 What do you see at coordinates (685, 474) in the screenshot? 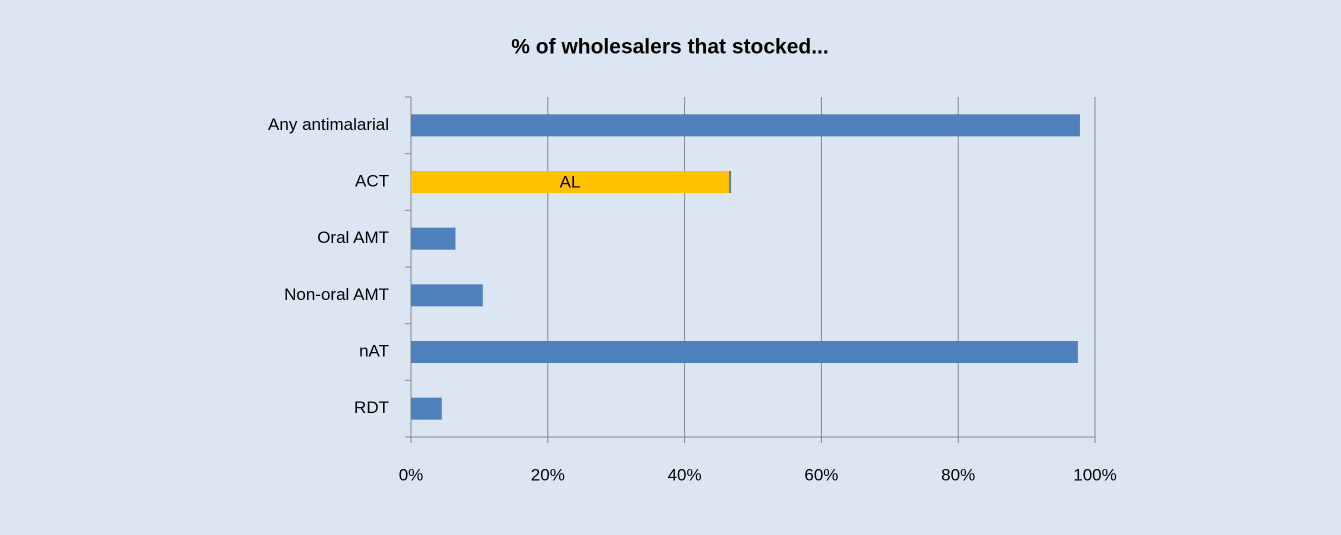
I see `x-tick-label: 40%` at bounding box center [685, 474].